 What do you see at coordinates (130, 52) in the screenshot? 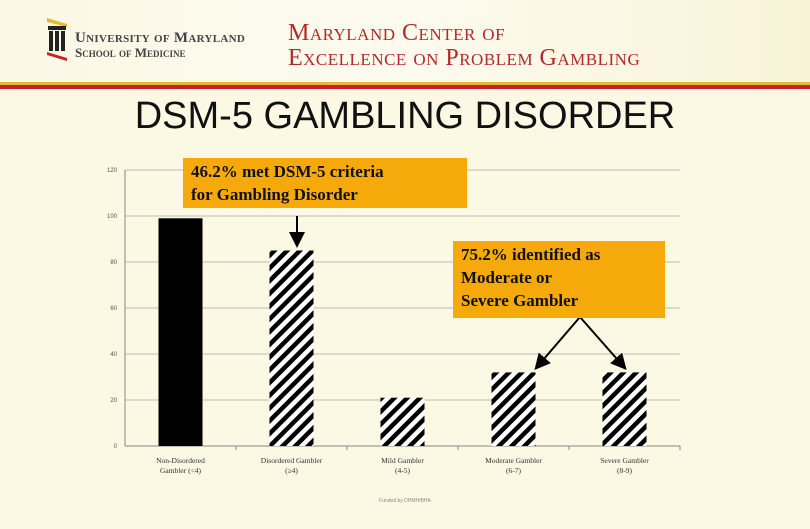
I see `logo-school: School of Medicine` at bounding box center [130, 52].